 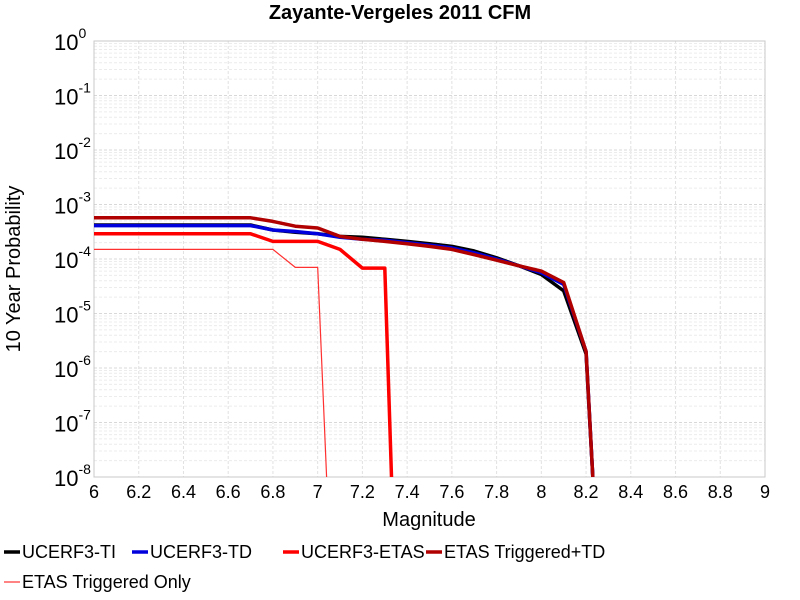 What do you see at coordinates (318, 492) in the screenshot?
I see `x-tick-label: 7` at bounding box center [318, 492].